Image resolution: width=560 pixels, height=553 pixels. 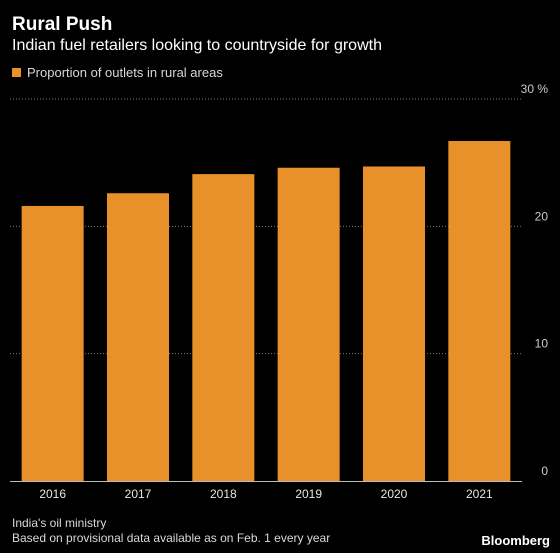 I want to click on x-tick-label: 2016, so click(x=52, y=494).